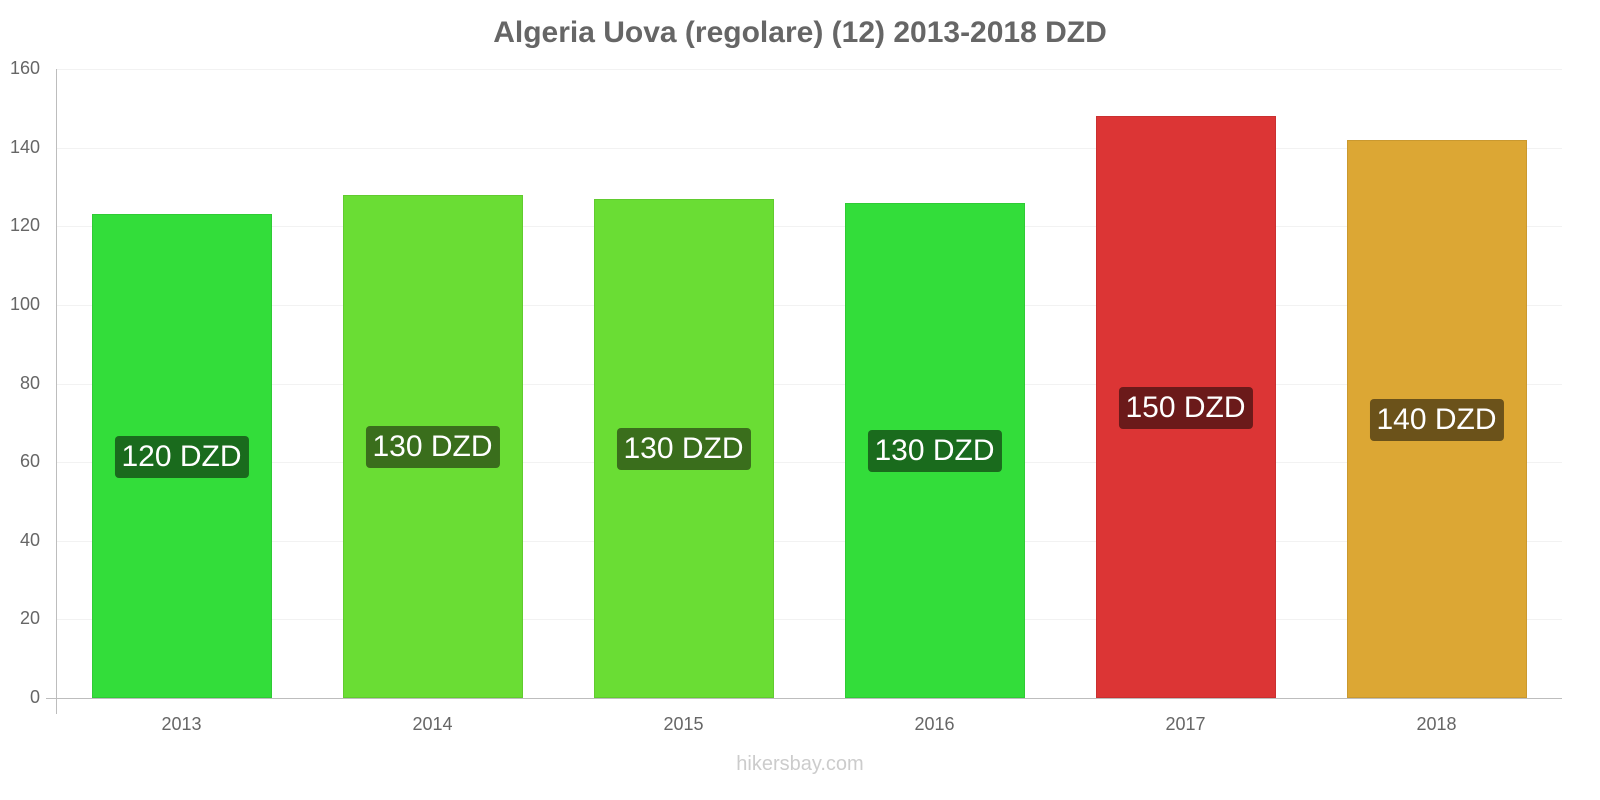 Image resolution: width=1600 pixels, height=800 pixels. What do you see at coordinates (181, 724) in the screenshot?
I see `x-tick-label: 2013` at bounding box center [181, 724].